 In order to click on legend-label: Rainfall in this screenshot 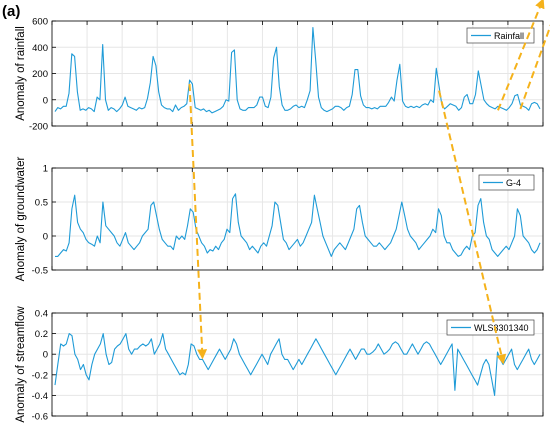, I will do `click(509, 36)`.